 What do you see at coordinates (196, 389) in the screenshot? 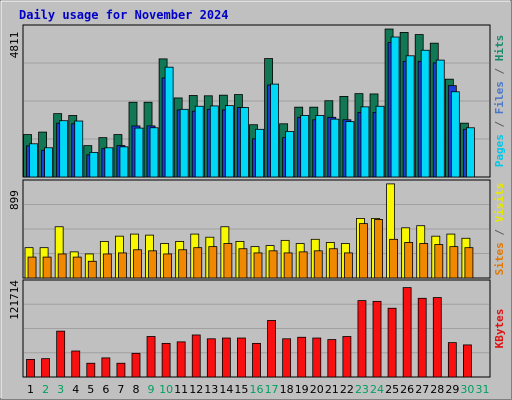
I see `x-tick-label: 12` at bounding box center [196, 389].